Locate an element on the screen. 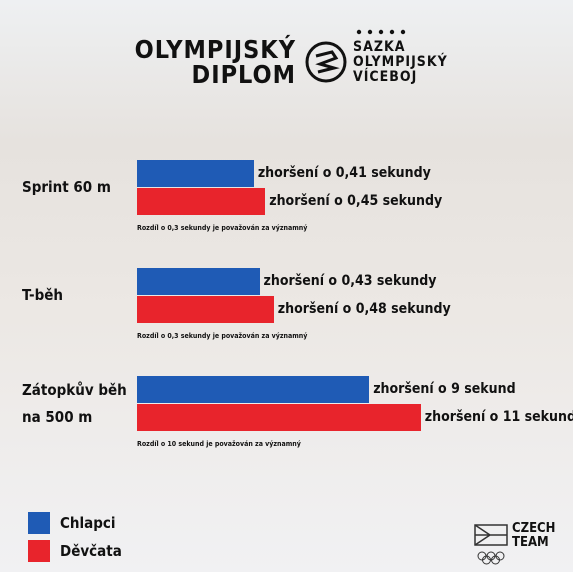 The image size is (573, 572). brand-line: SAZKA is located at coordinates (379, 47).